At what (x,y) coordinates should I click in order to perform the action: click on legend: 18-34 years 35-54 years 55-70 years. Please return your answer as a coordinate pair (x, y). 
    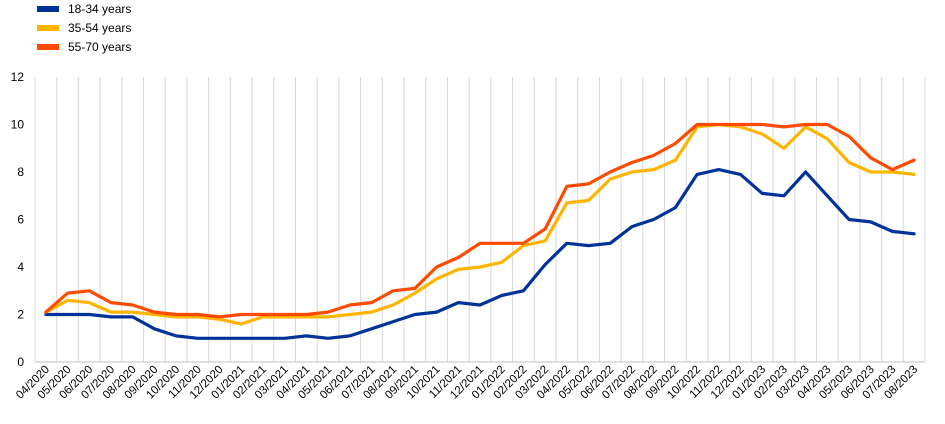
    Looking at the image, I should click on (84, 28).